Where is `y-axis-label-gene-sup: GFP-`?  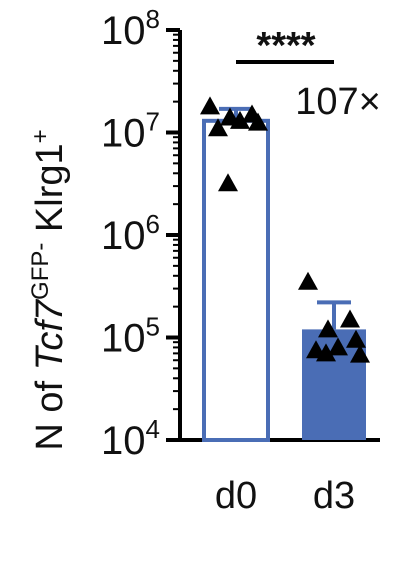
y-axis-label-gene-sup: GFP- is located at coordinates (40, 271).